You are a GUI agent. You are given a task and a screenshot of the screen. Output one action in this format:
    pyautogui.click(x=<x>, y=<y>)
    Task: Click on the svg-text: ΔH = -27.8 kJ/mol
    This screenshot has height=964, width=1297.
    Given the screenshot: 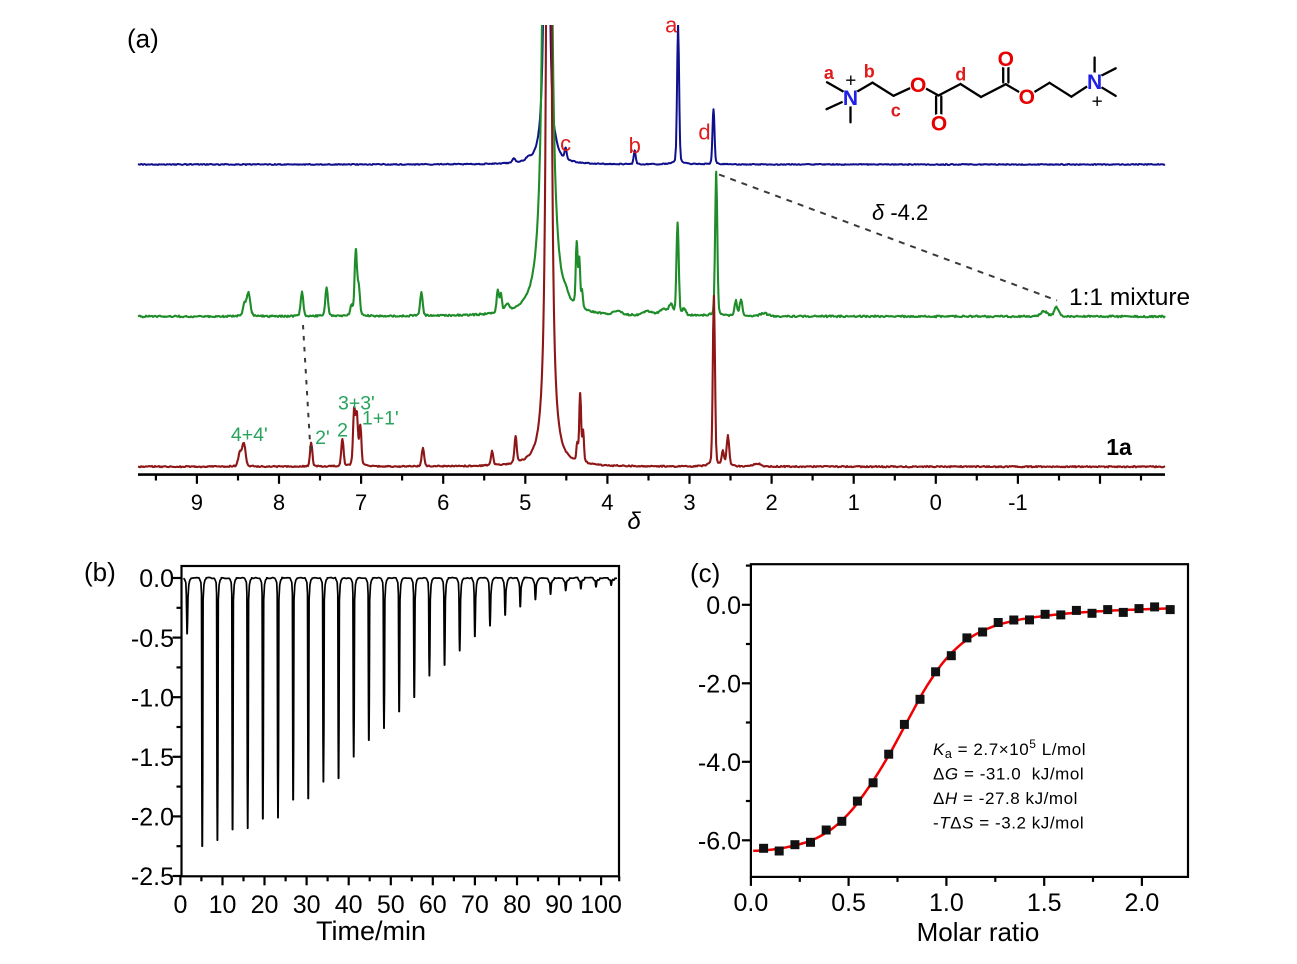 What is the action you would take?
    pyautogui.click(x=1005, y=798)
    